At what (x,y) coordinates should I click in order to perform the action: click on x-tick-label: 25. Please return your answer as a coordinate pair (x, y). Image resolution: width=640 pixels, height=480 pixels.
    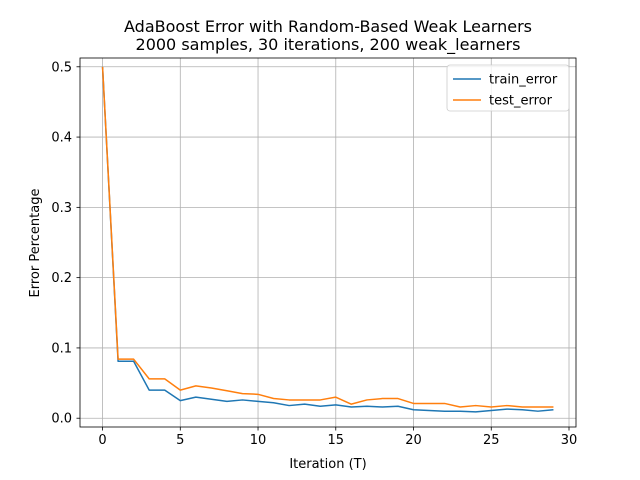
    Looking at the image, I should click on (491, 440).